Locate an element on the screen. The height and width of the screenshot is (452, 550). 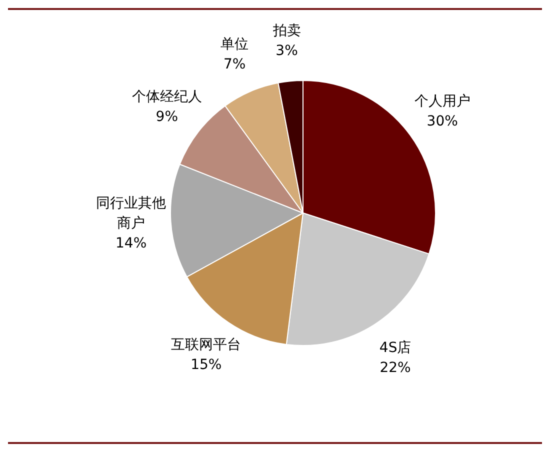
data-label: 3% is located at coordinates (287, 51).